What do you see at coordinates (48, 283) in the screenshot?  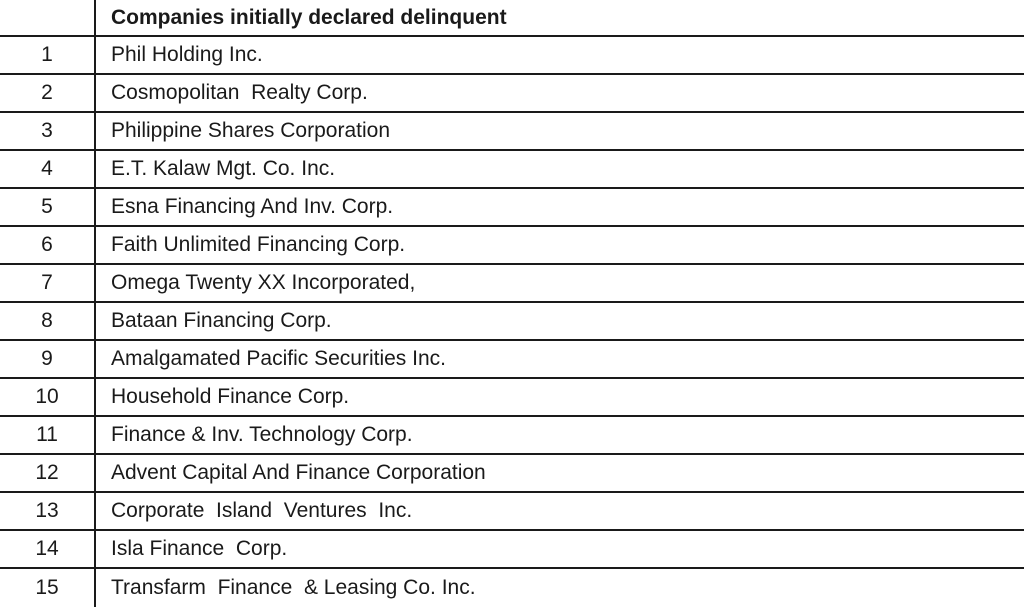 I see `row-number: 7` at bounding box center [48, 283].